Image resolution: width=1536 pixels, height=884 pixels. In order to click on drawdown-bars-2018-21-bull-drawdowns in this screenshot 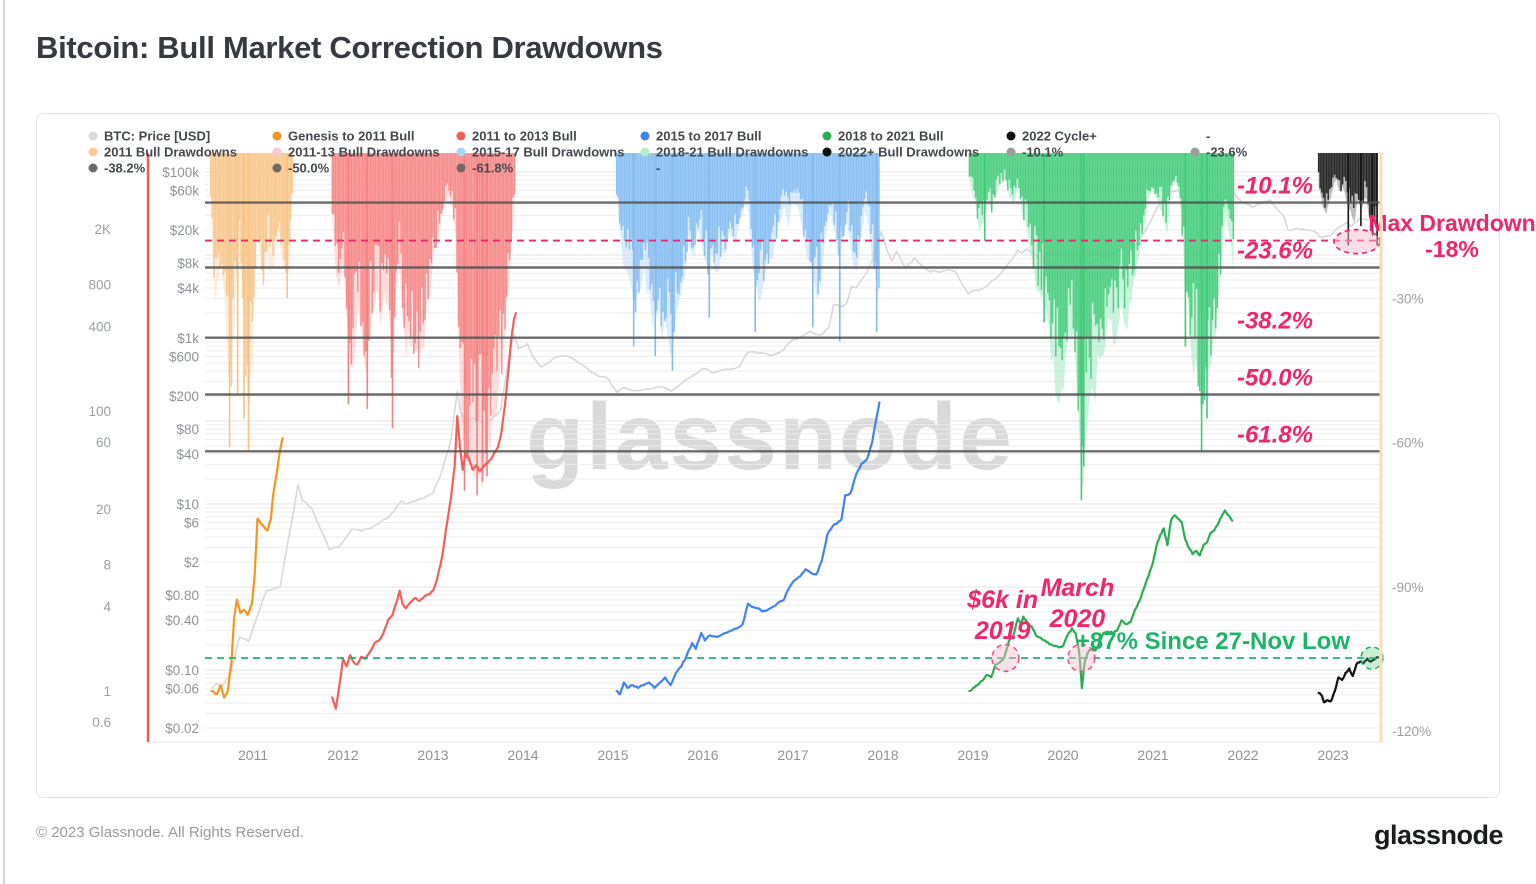, I will do `click(1101, 327)`.